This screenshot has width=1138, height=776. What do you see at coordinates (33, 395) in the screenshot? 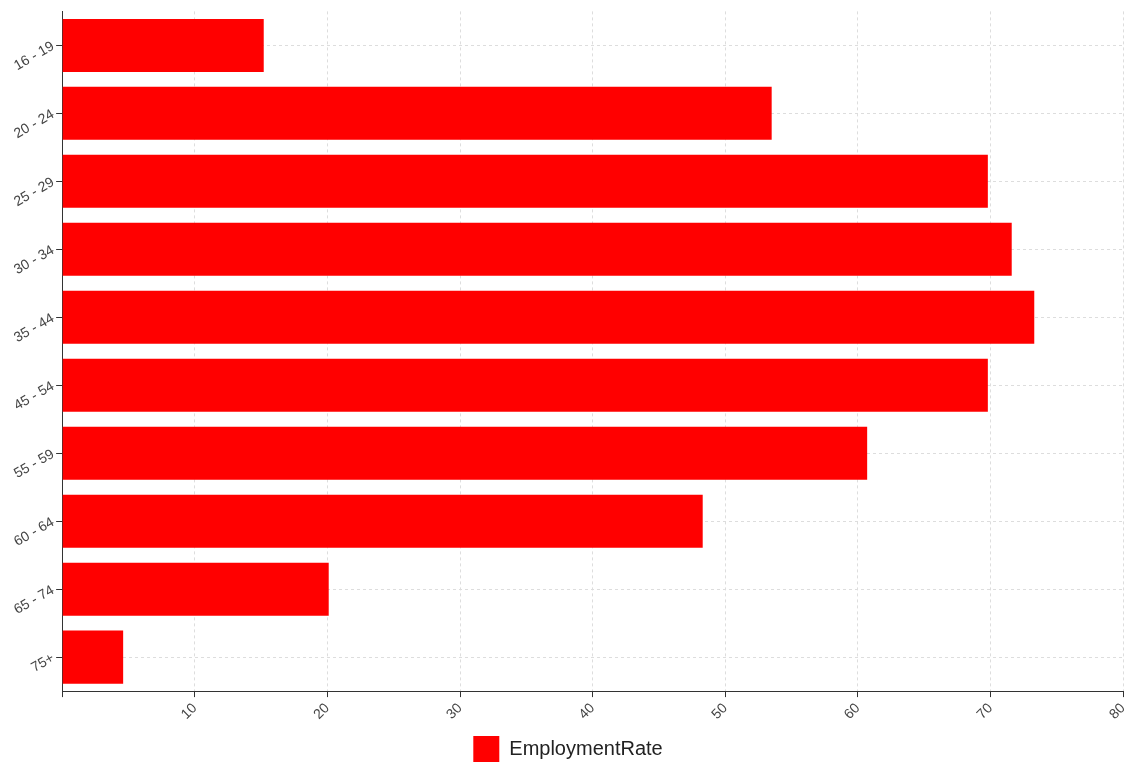
I see `y-tick-label: 45 - 54` at bounding box center [33, 395].